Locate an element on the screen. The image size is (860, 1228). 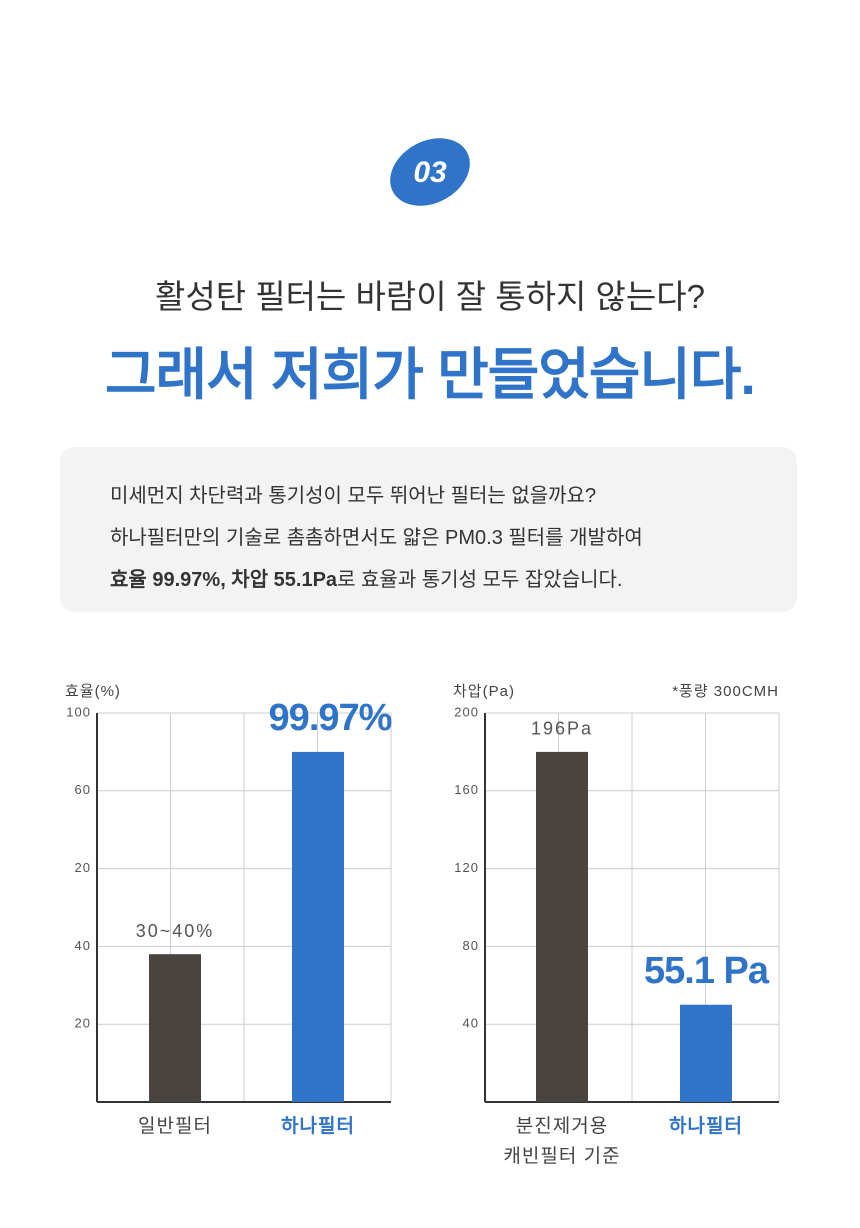
y-tick-label: 80 is located at coordinates (471, 945).